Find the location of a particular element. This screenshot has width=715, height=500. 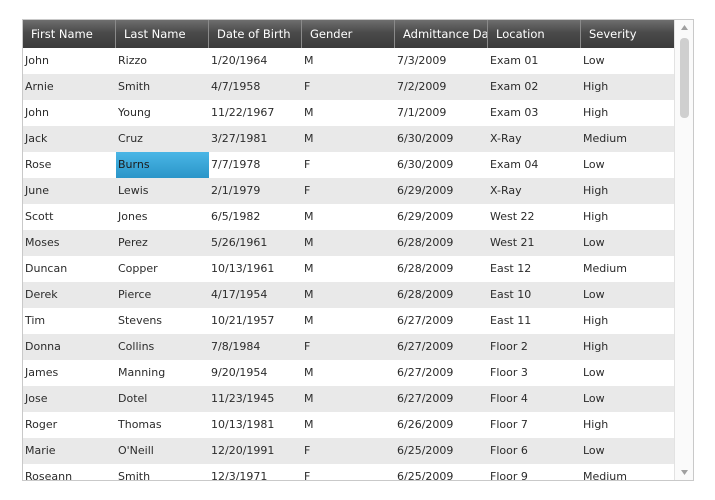

table-cell: 6/26/2009 is located at coordinates (425, 424).